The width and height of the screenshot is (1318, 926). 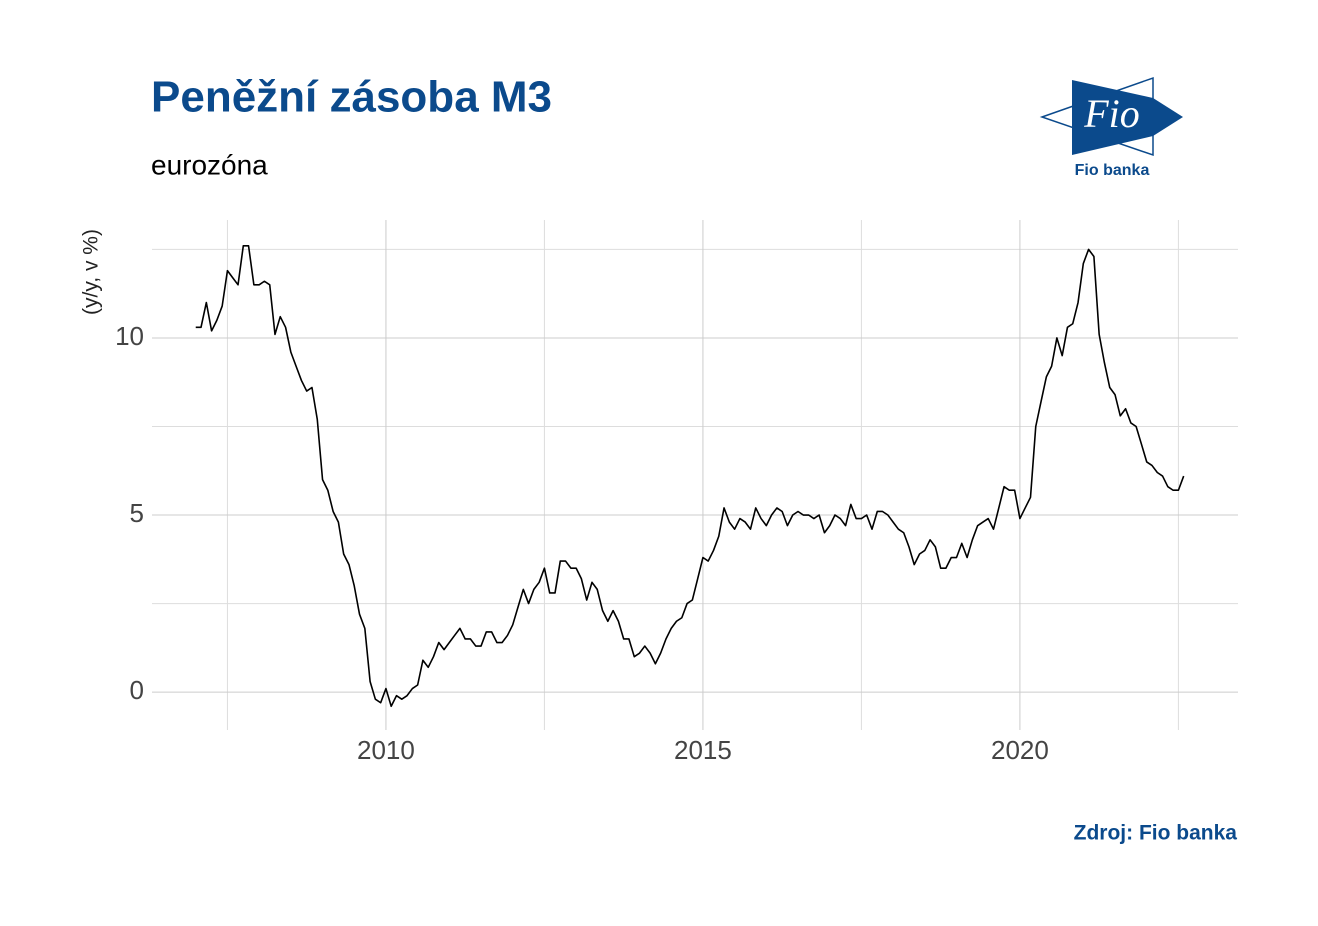 I want to click on logo-mark: Fio, so click(x=1111, y=113).